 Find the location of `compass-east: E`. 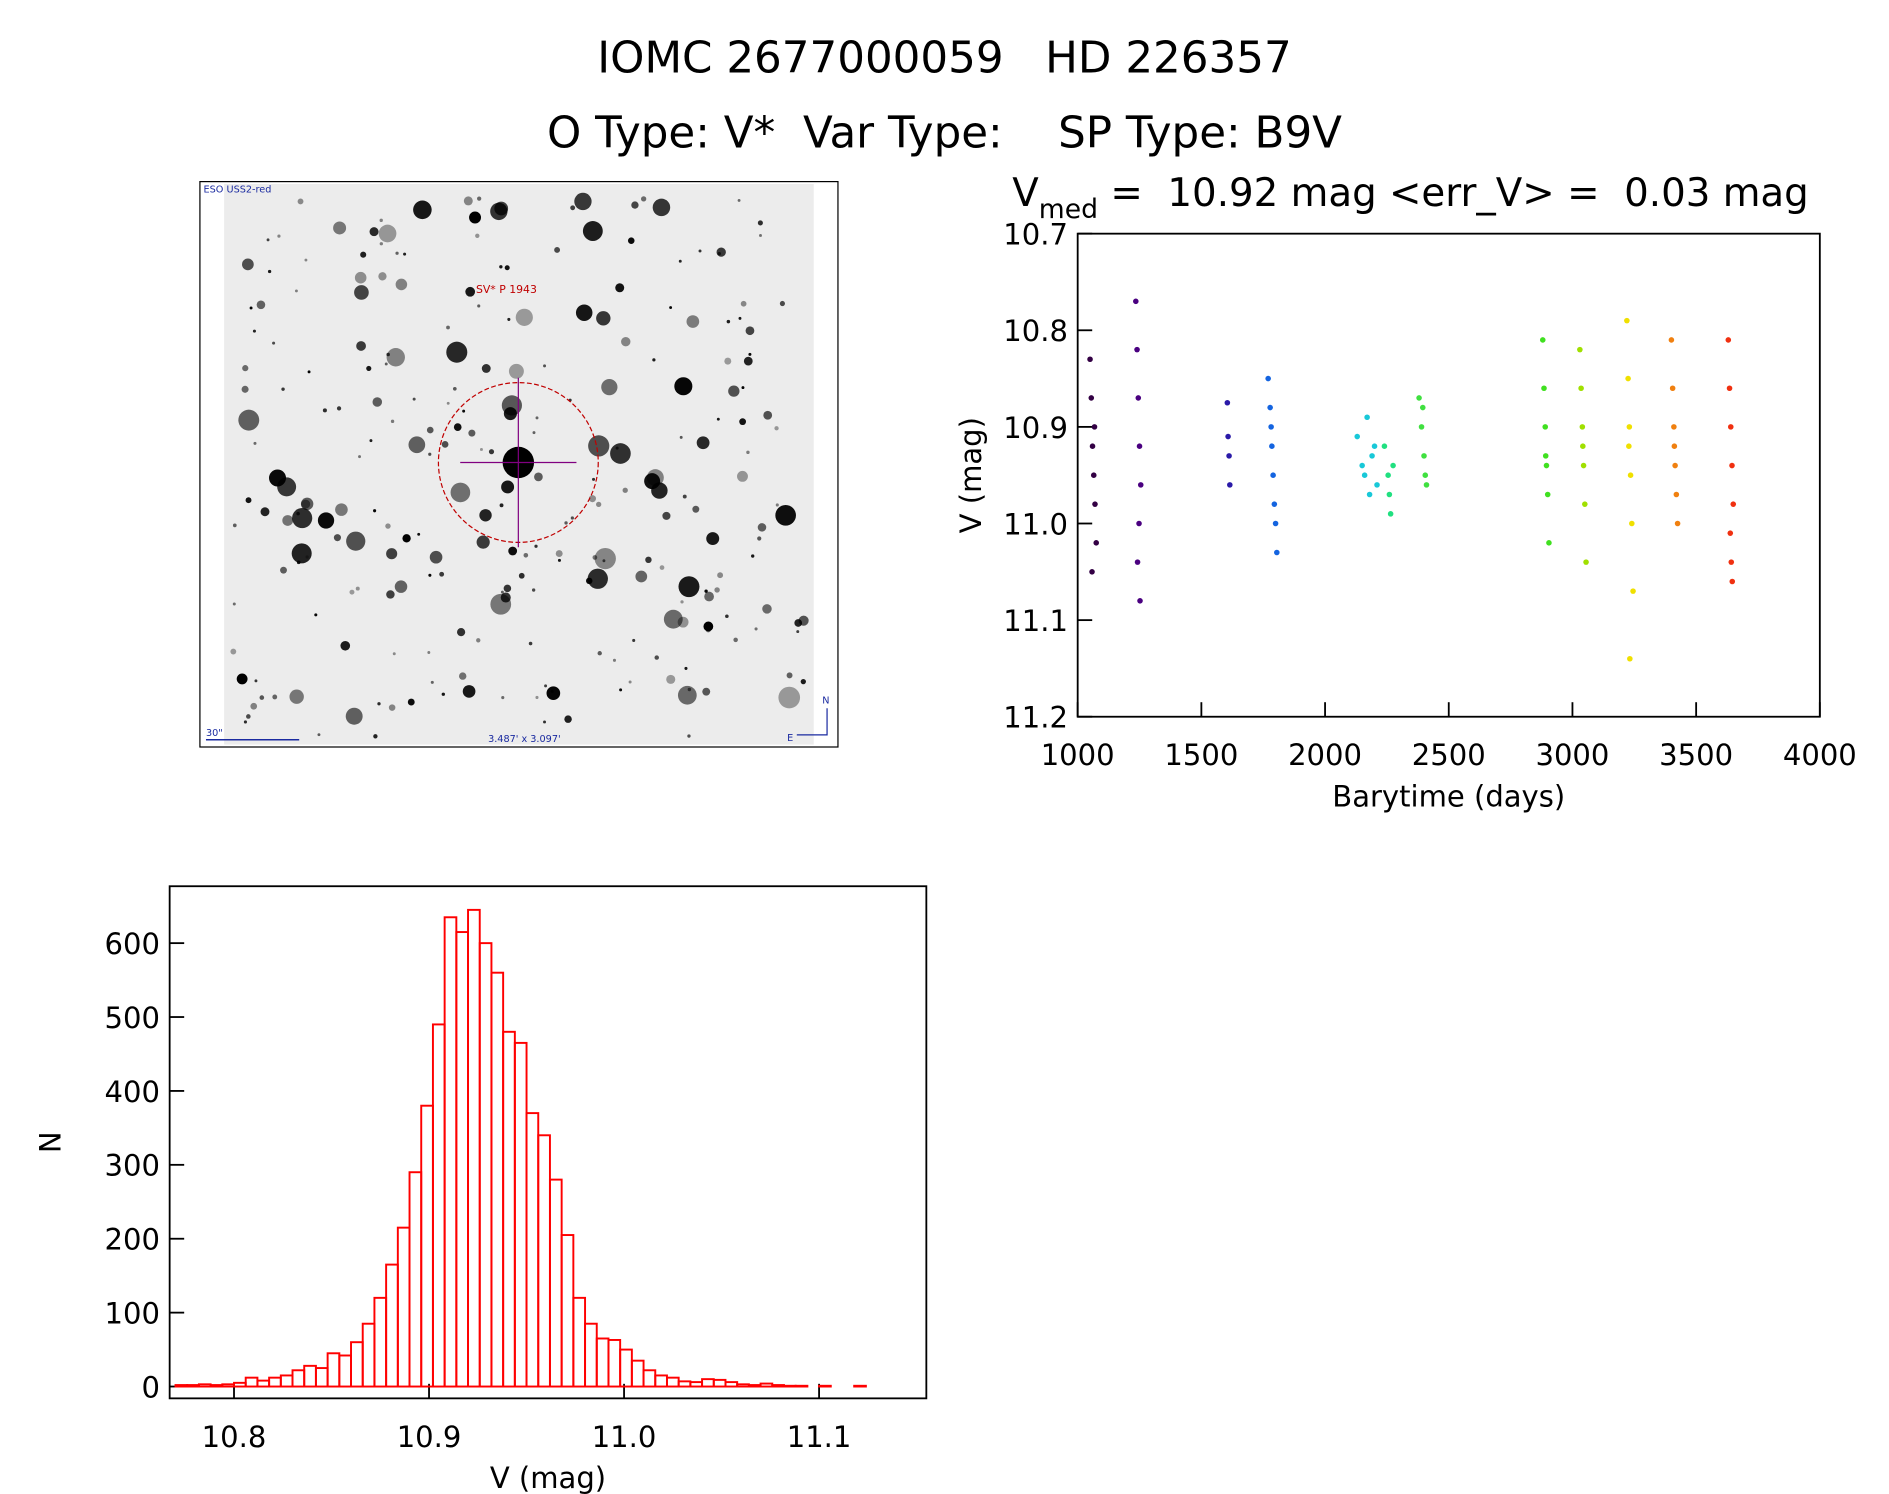

compass-east: E is located at coordinates (790, 738).